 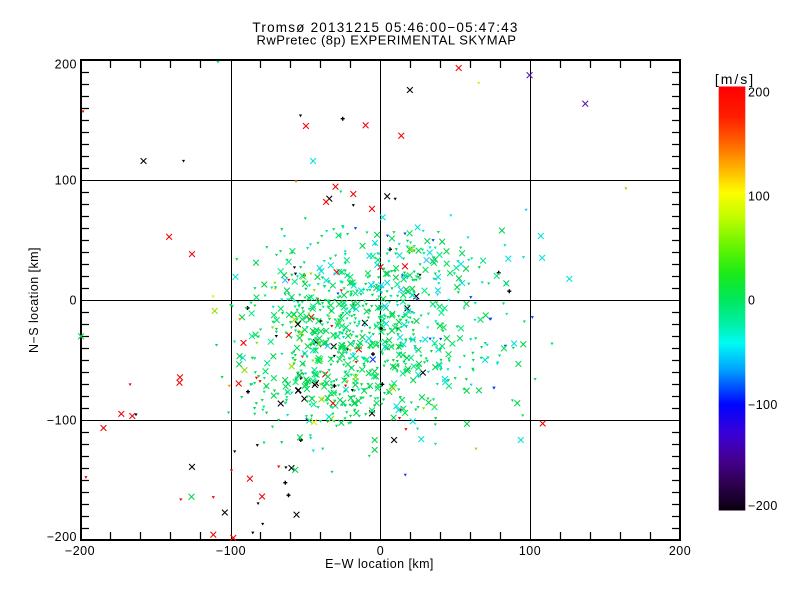 What do you see at coordinates (735, 79) in the screenshot?
I see `svg-text: [m/s]` at bounding box center [735, 79].